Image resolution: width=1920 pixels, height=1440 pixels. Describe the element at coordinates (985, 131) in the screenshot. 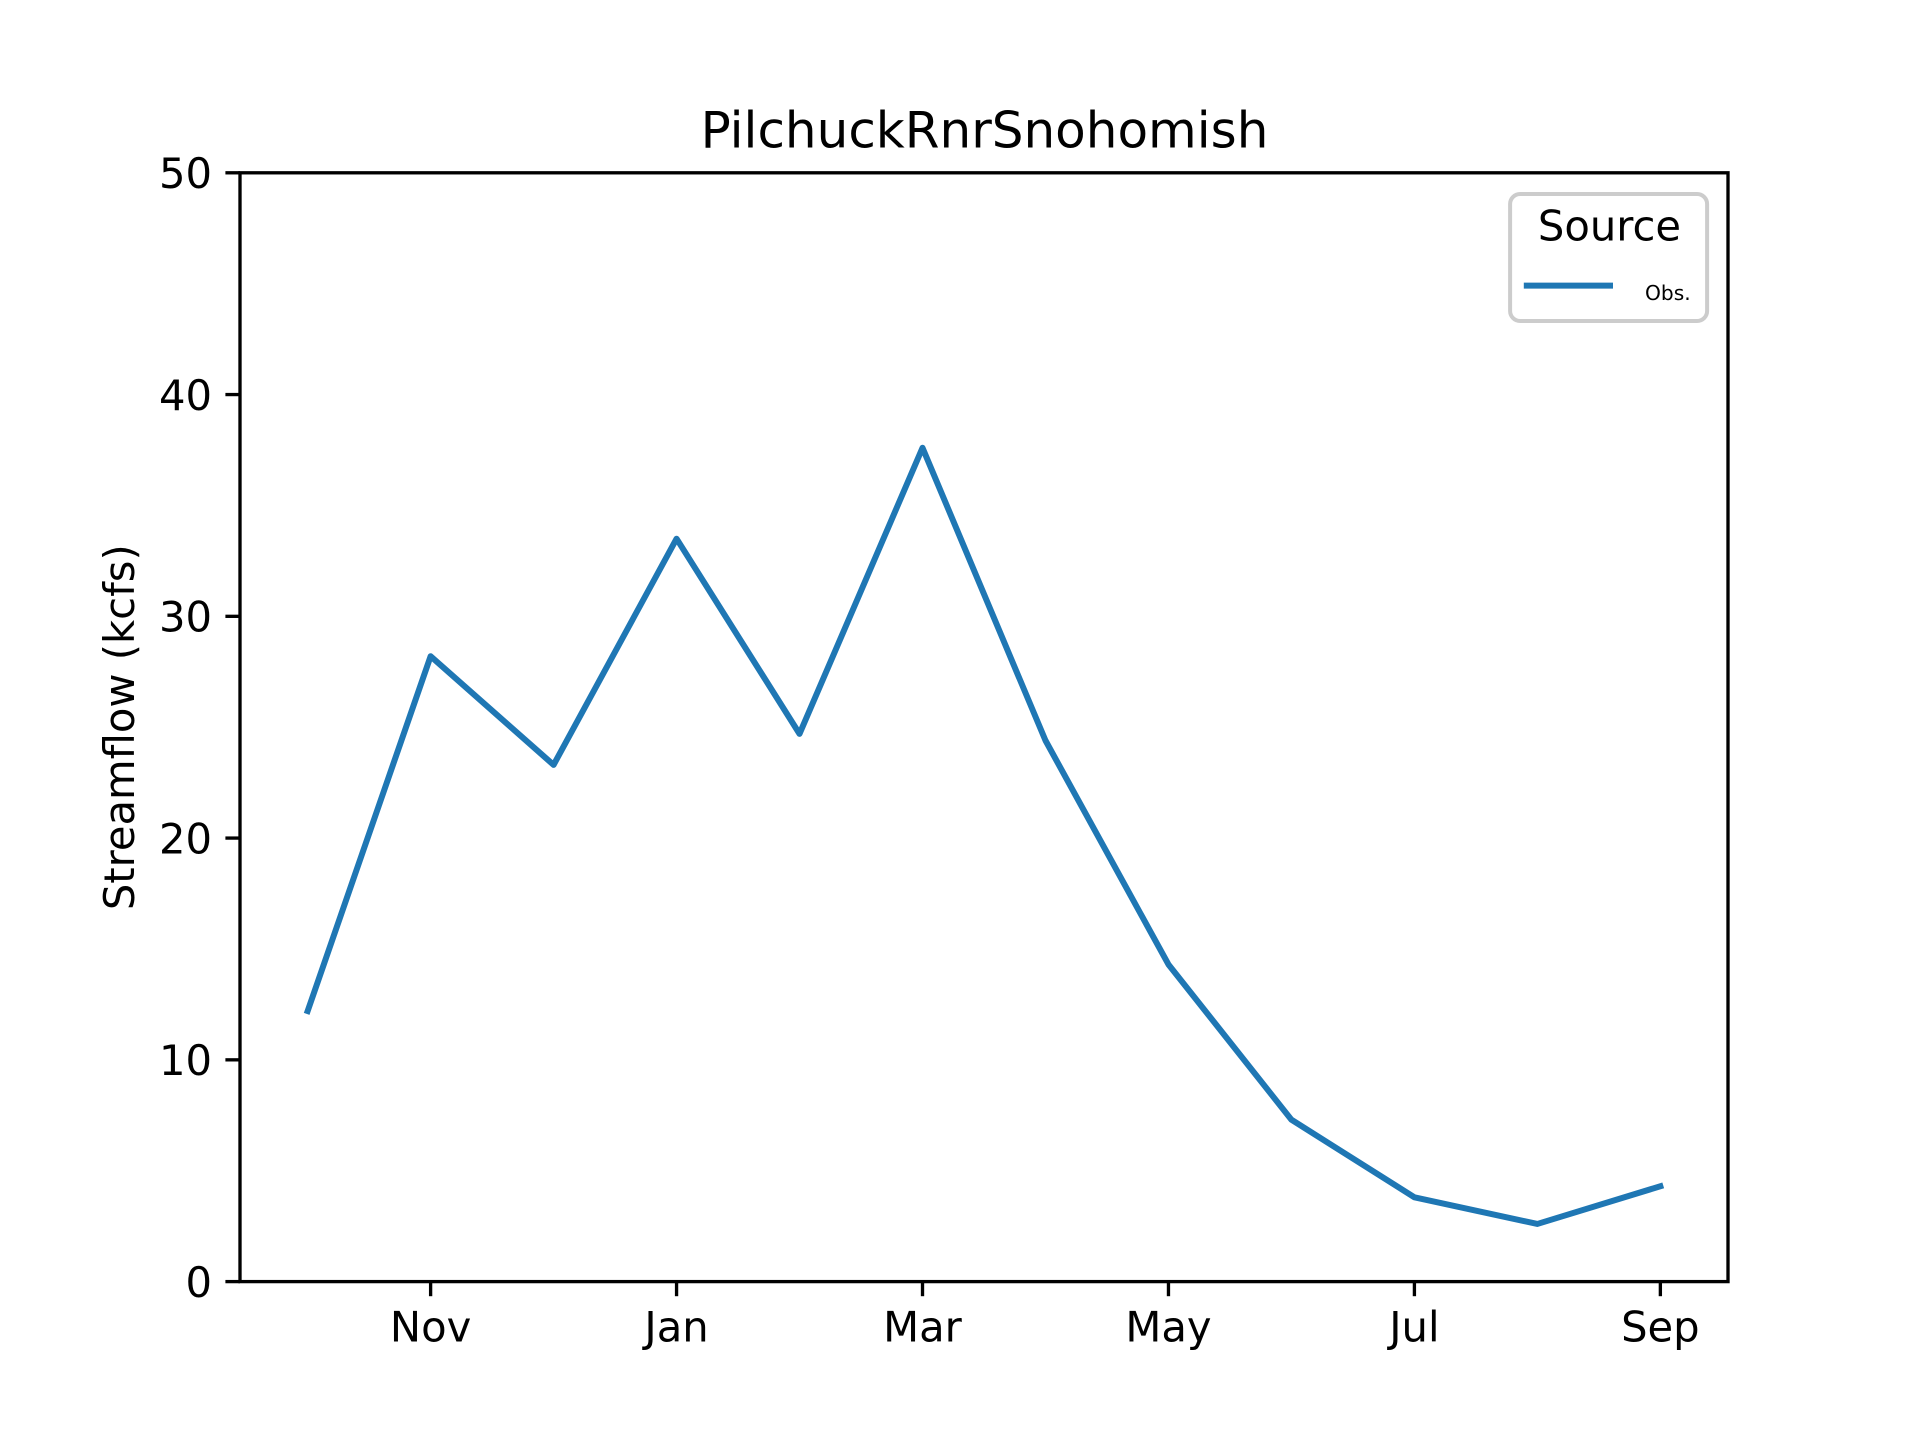

I see `chart-title: PilchuckRnrSnohomish` at that location.